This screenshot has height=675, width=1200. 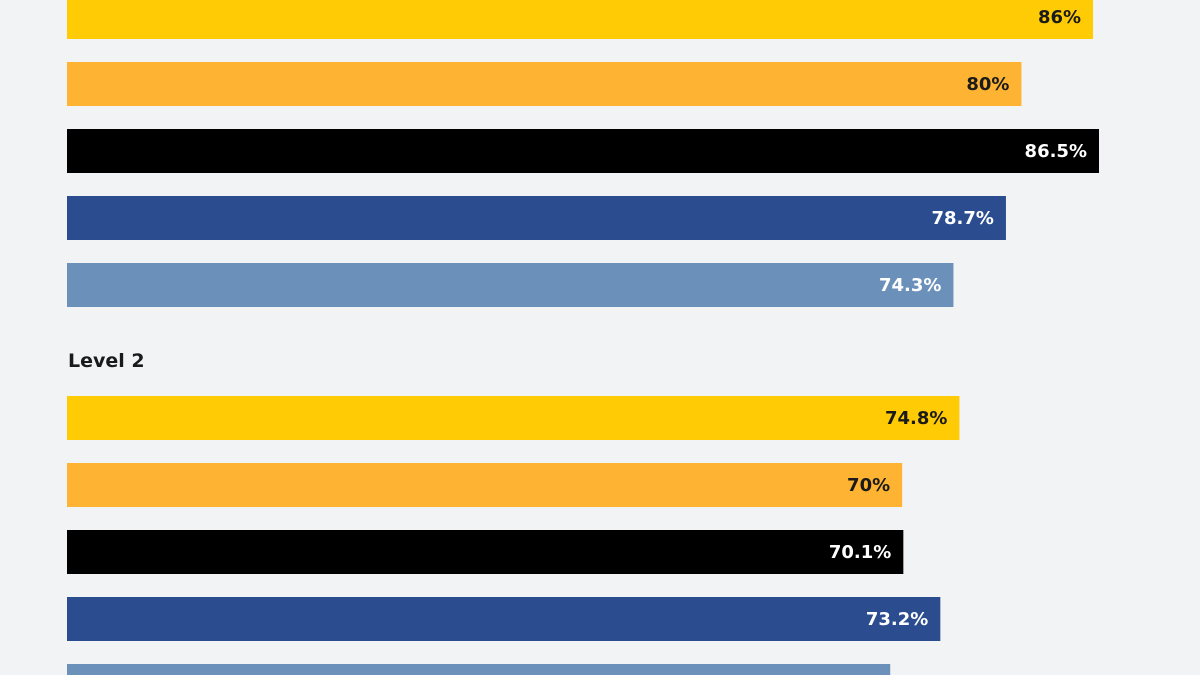 What do you see at coordinates (479, 669) in the screenshot?
I see `bar-group2-series5` at bounding box center [479, 669].